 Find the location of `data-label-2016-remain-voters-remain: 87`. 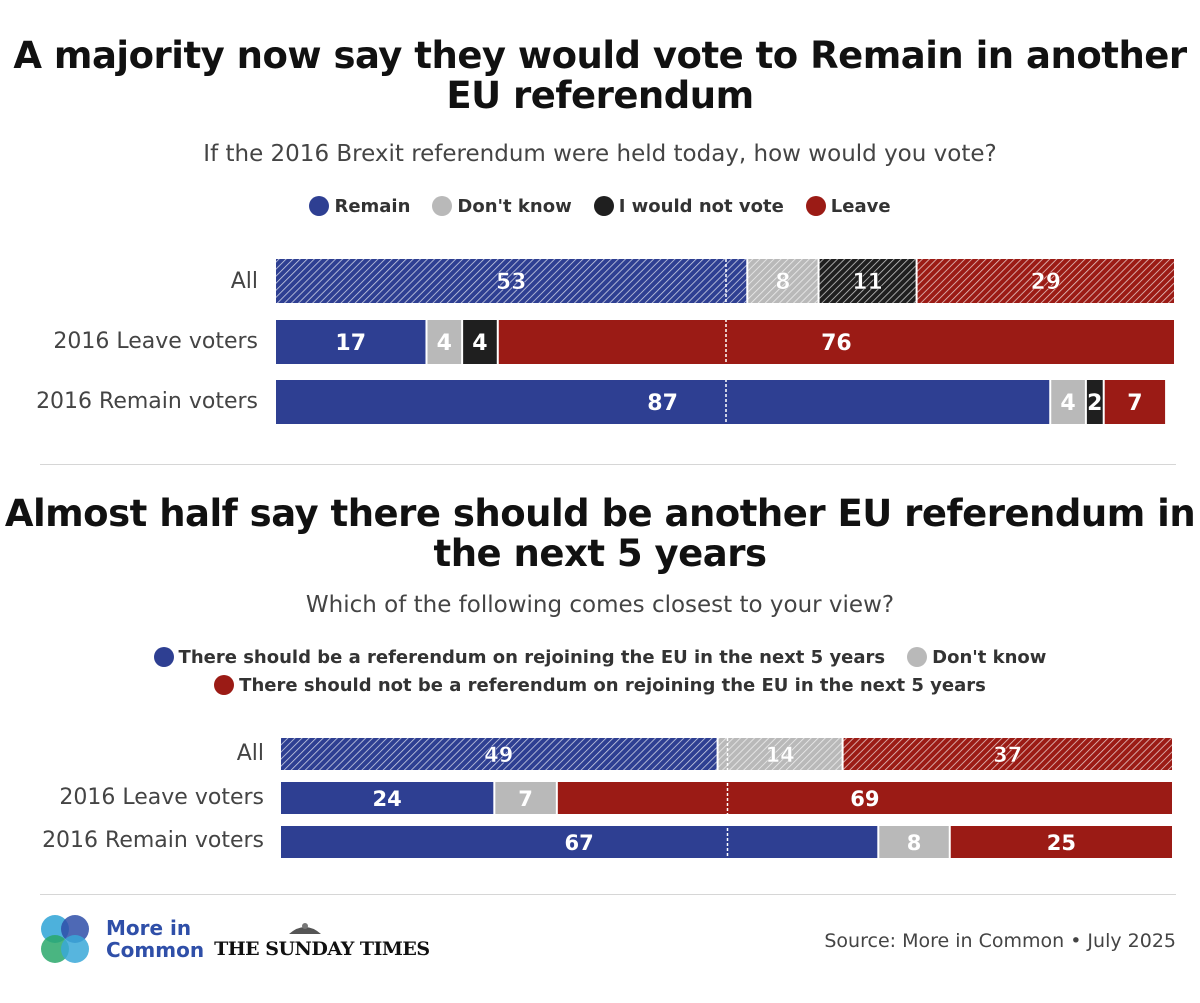

data-label-2016-remain-voters-remain: 87 is located at coordinates (662, 403).